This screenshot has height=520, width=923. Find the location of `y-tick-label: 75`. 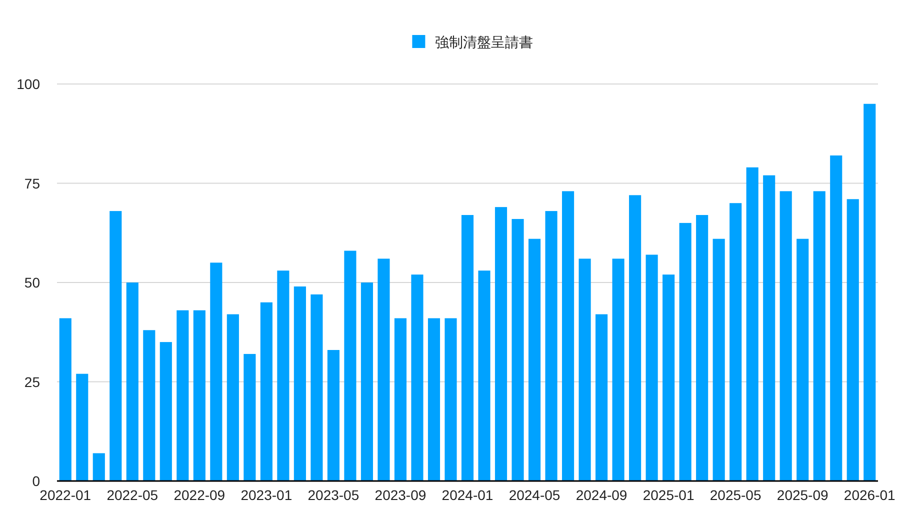

y-tick-label: 75 is located at coordinates (32, 183).